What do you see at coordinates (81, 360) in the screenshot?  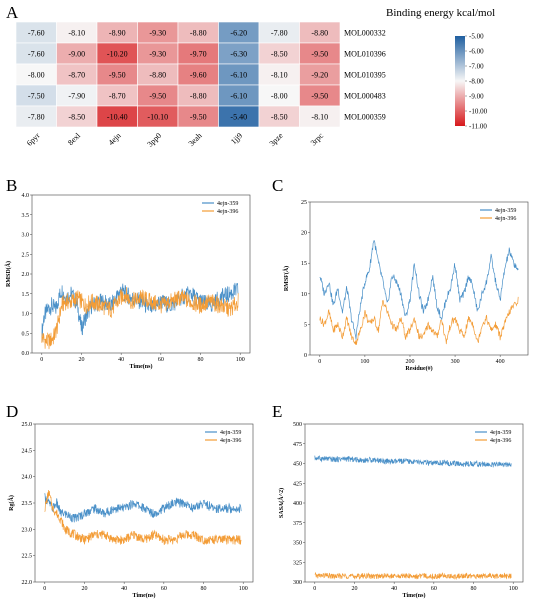 I see `x-tick-label: 20` at bounding box center [81, 360].